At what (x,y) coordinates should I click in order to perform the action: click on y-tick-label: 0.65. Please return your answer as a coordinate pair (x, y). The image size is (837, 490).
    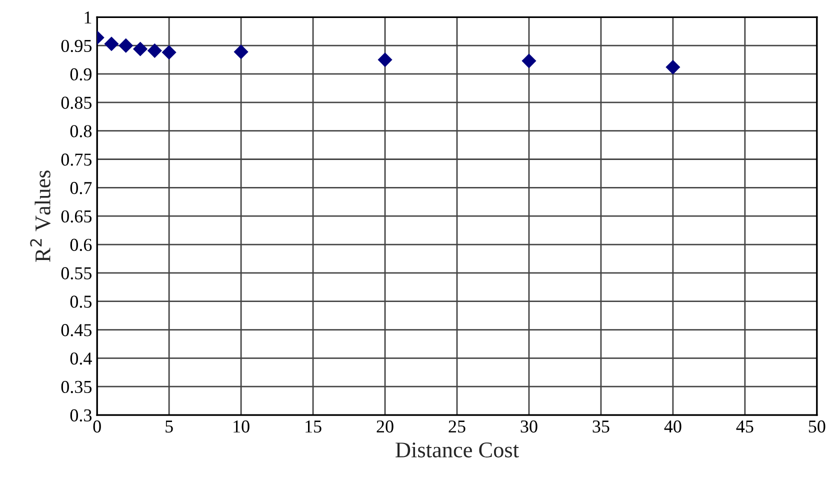
    Looking at the image, I should click on (76, 216).